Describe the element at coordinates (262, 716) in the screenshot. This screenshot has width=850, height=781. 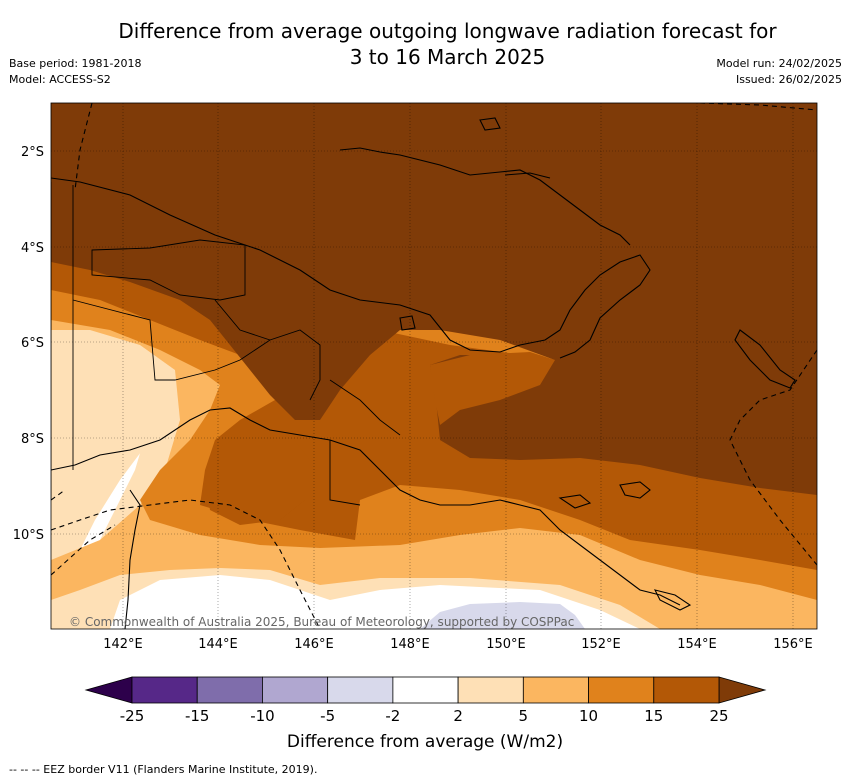
I see `colorbar-tick-label: -10` at that location.